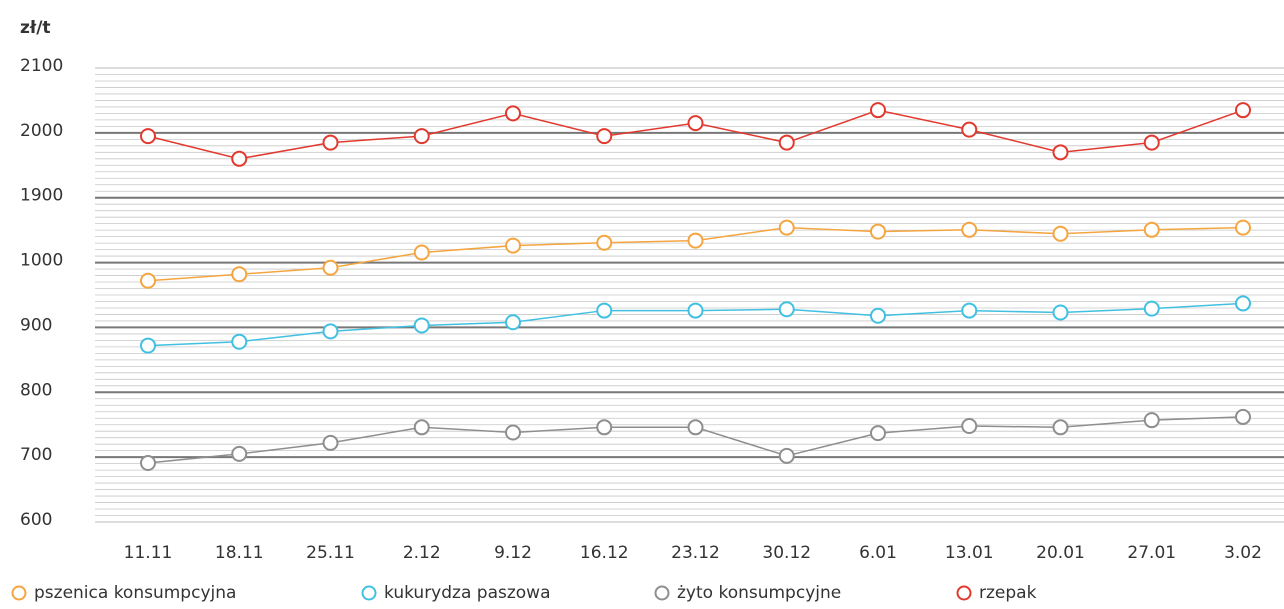 The height and width of the screenshot is (609, 1284). What do you see at coordinates (36, 520) in the screenshot?
I see `y-tick-label: 600` at bounding box center [36, 520].